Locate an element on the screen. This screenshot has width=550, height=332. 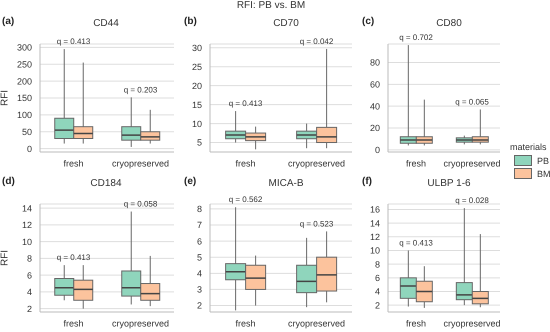
text: (f) is located at coordinates (367, 181).